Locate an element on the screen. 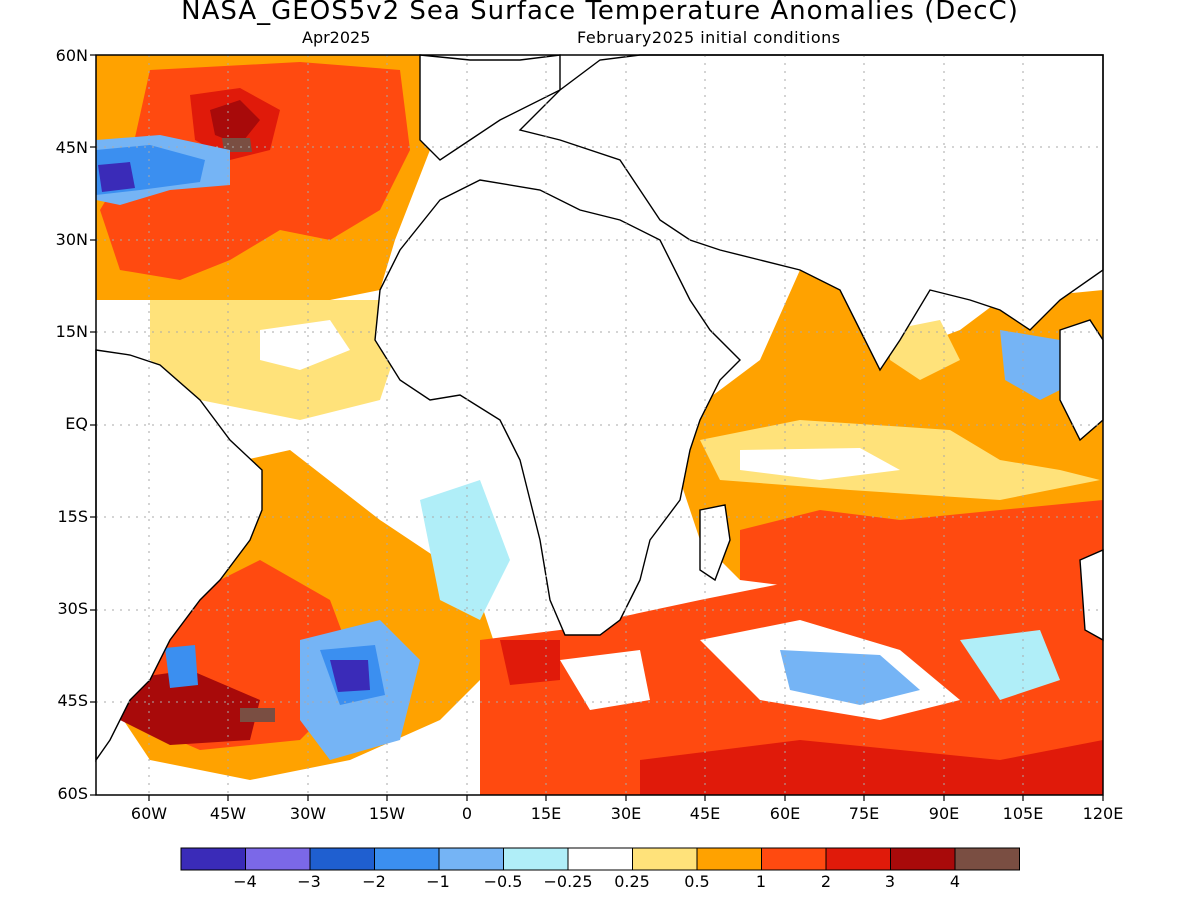 This screenshot has width=1200, height=900. southern-ocean-hot-band is located at coordinates (871, 767).